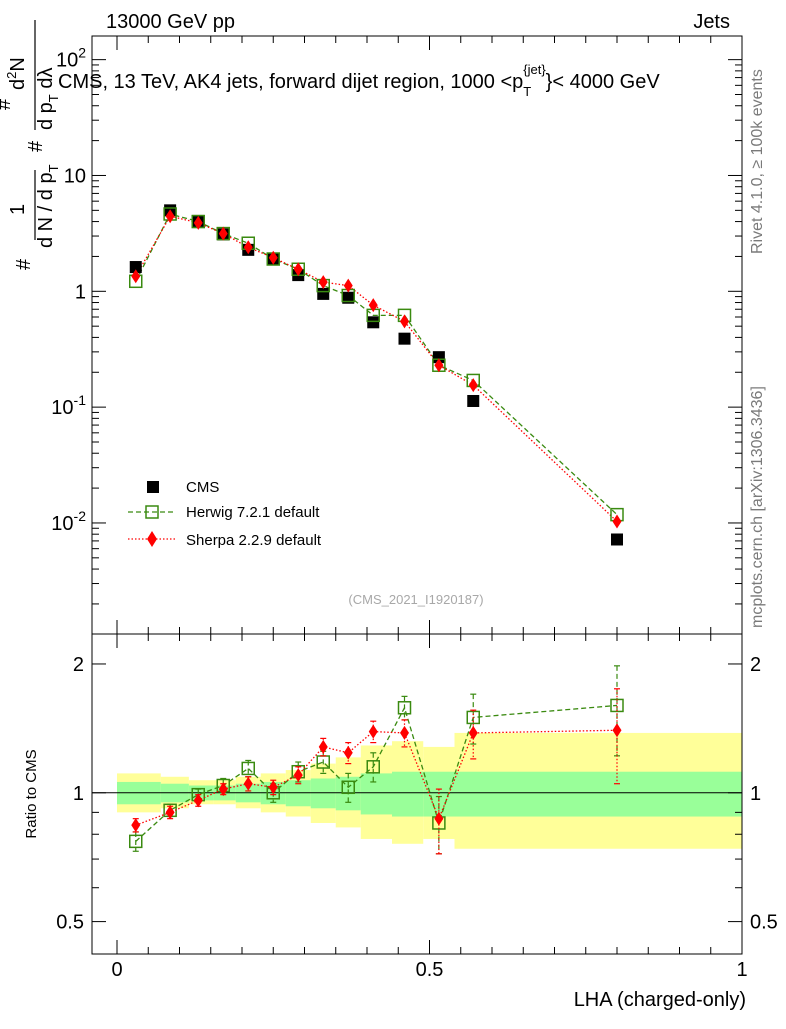  I want to click on svg-text: d pT dλ, so click(48, 99).